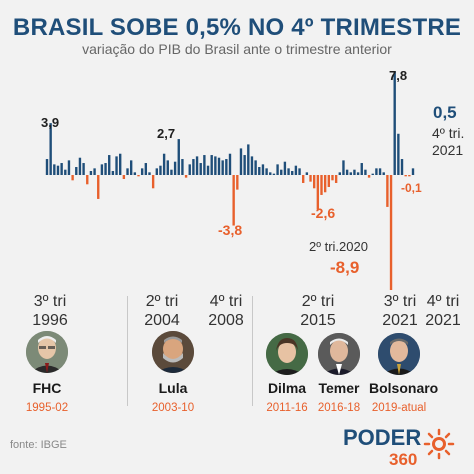 This screenshot has height=474, width=474. Describe the element at coordinates (339, 388) in the screenshot. I see `temer-name: Temer` at that location.